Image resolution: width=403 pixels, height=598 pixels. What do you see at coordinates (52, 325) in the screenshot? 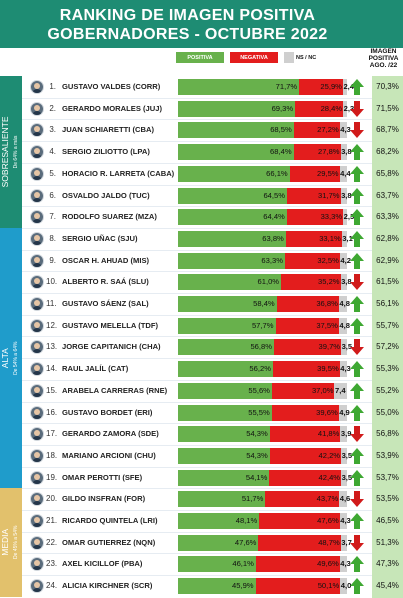
I see `rank-number: 12.` at bounding box center [52, 325].